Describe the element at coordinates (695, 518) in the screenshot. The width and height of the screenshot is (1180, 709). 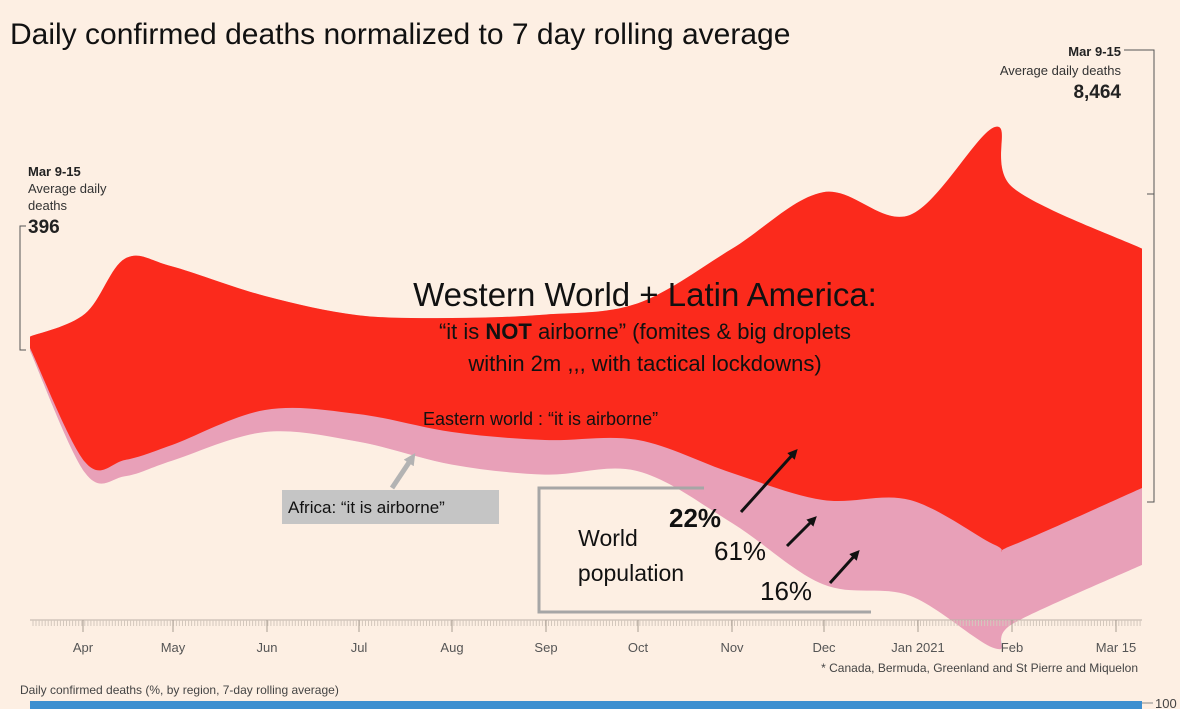
I see `pct-western: 22%` at that location.